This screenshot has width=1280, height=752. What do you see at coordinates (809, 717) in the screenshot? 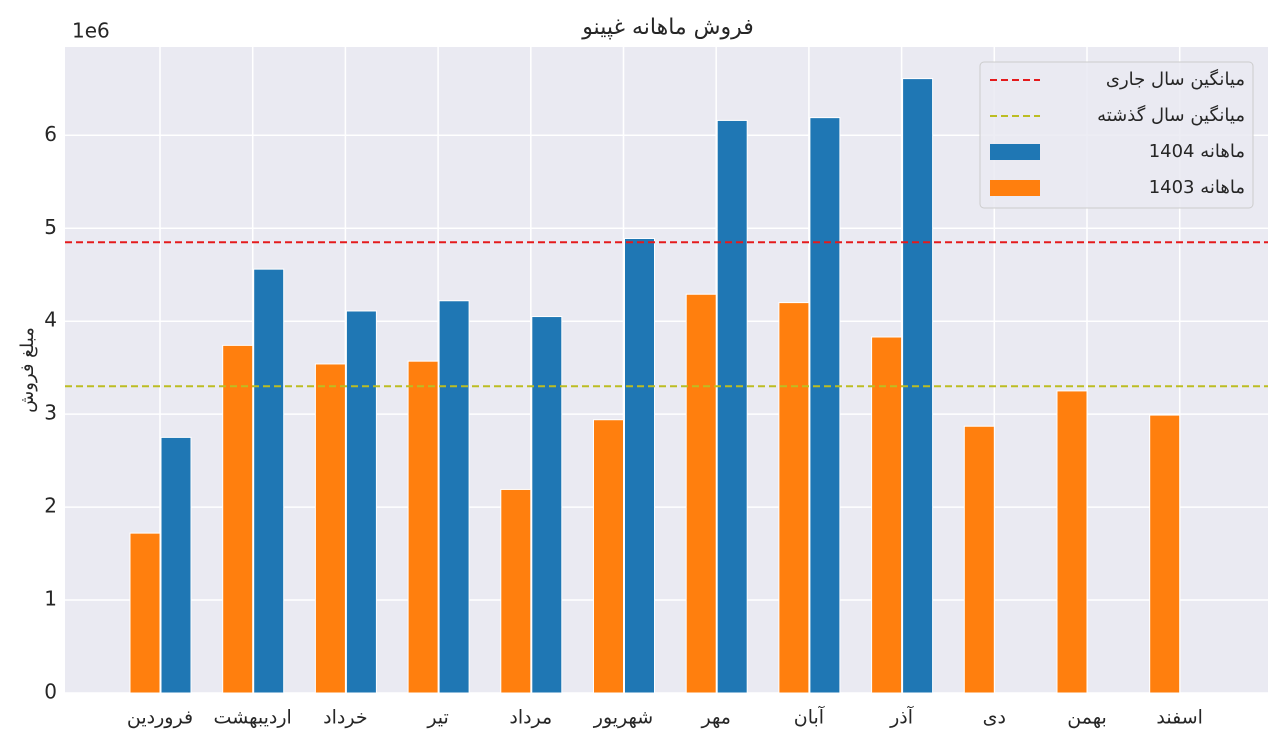
I see `x-tick-label: آبان` at bounding box center [809, 717].